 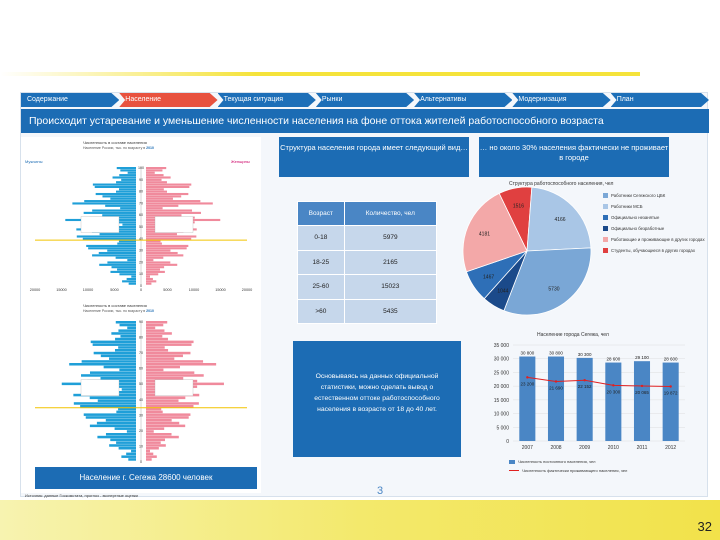 What do you see at coordinates (115, 142) in the screenshot?
I see `pyramid-top-title: Численность в составе населения` at bounding box center [115, 142].